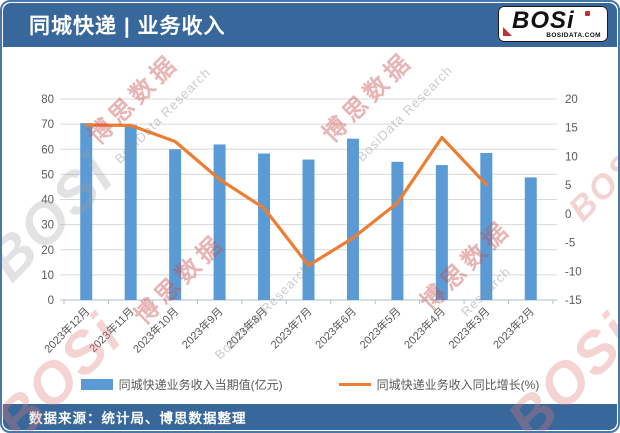  What do you see at coordinates (47, 100) in the screenshot?
I see `left-axis-label: 80` at bounding box center [47, 100].